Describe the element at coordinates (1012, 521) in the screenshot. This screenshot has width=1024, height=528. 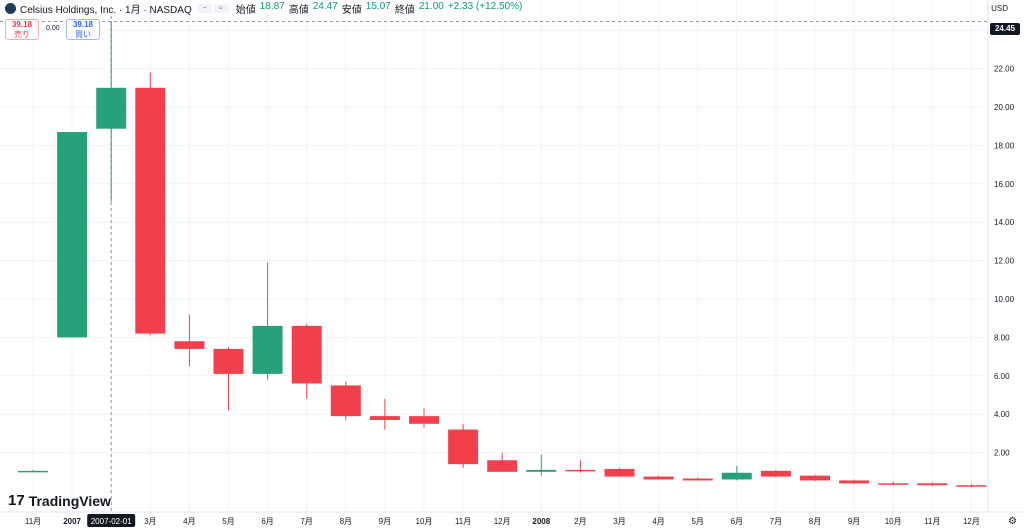
I see `settings-gear-icon: ⚙` at that location.